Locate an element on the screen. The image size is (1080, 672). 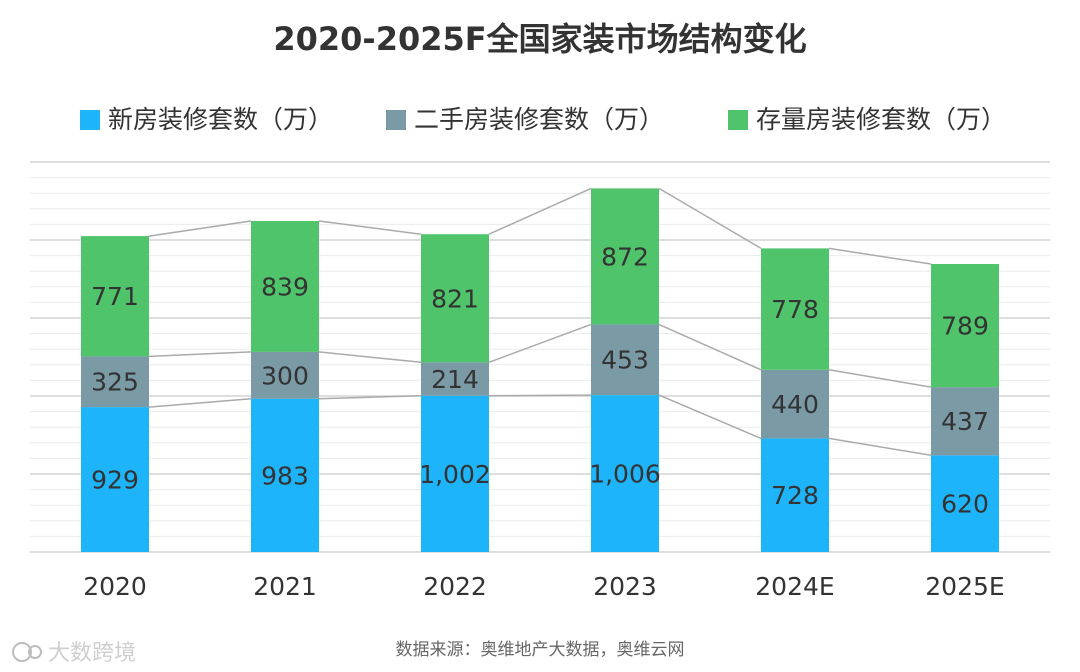
data-label: 1,006 is located at coordinates (625, 474).